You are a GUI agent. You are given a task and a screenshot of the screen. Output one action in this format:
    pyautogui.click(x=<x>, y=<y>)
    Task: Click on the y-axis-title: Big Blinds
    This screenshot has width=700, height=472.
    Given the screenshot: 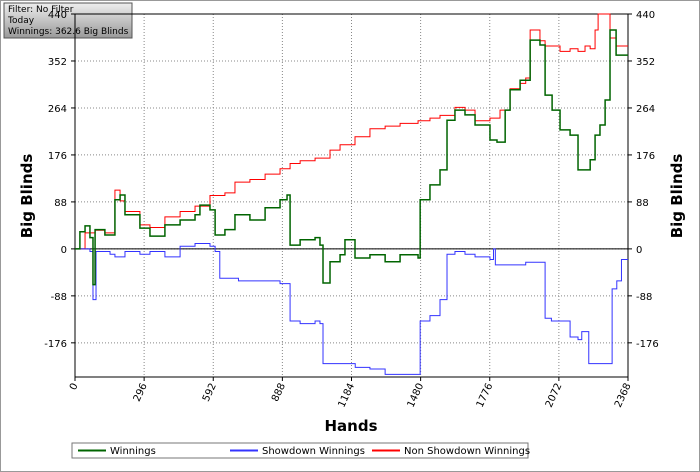 What is the action you would take?
    pyautogui.click(x=27, y=196)
    